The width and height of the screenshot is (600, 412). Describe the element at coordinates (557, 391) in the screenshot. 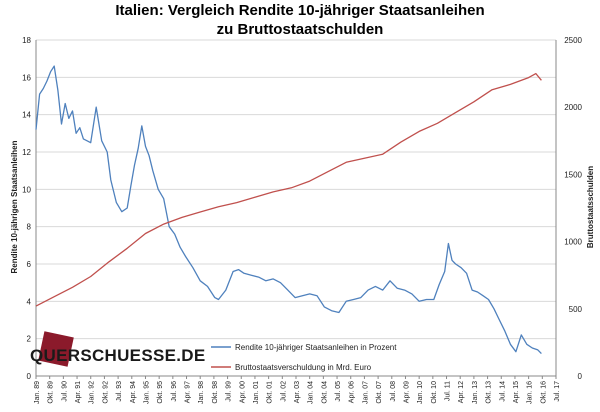

I see `x-tick-label: Jul. 17` at that location.